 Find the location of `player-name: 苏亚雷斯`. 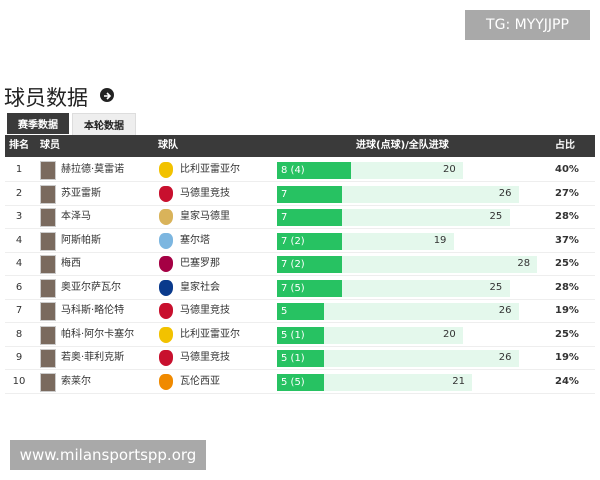

player-name: 苏亚雷斯 is located at coordinates (81, 193).